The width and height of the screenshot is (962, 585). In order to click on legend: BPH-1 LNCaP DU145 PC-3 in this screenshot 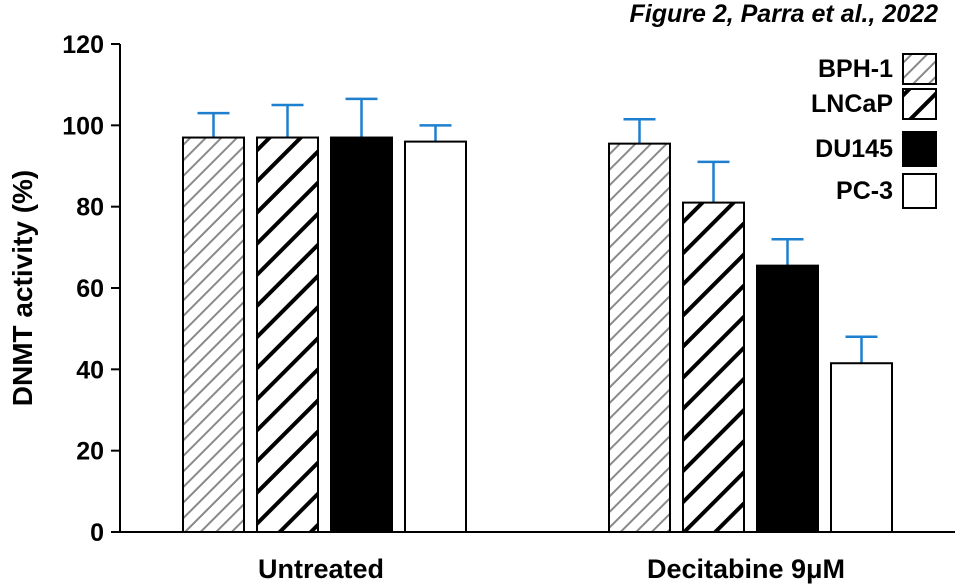, I will do `click(874, 131)`.